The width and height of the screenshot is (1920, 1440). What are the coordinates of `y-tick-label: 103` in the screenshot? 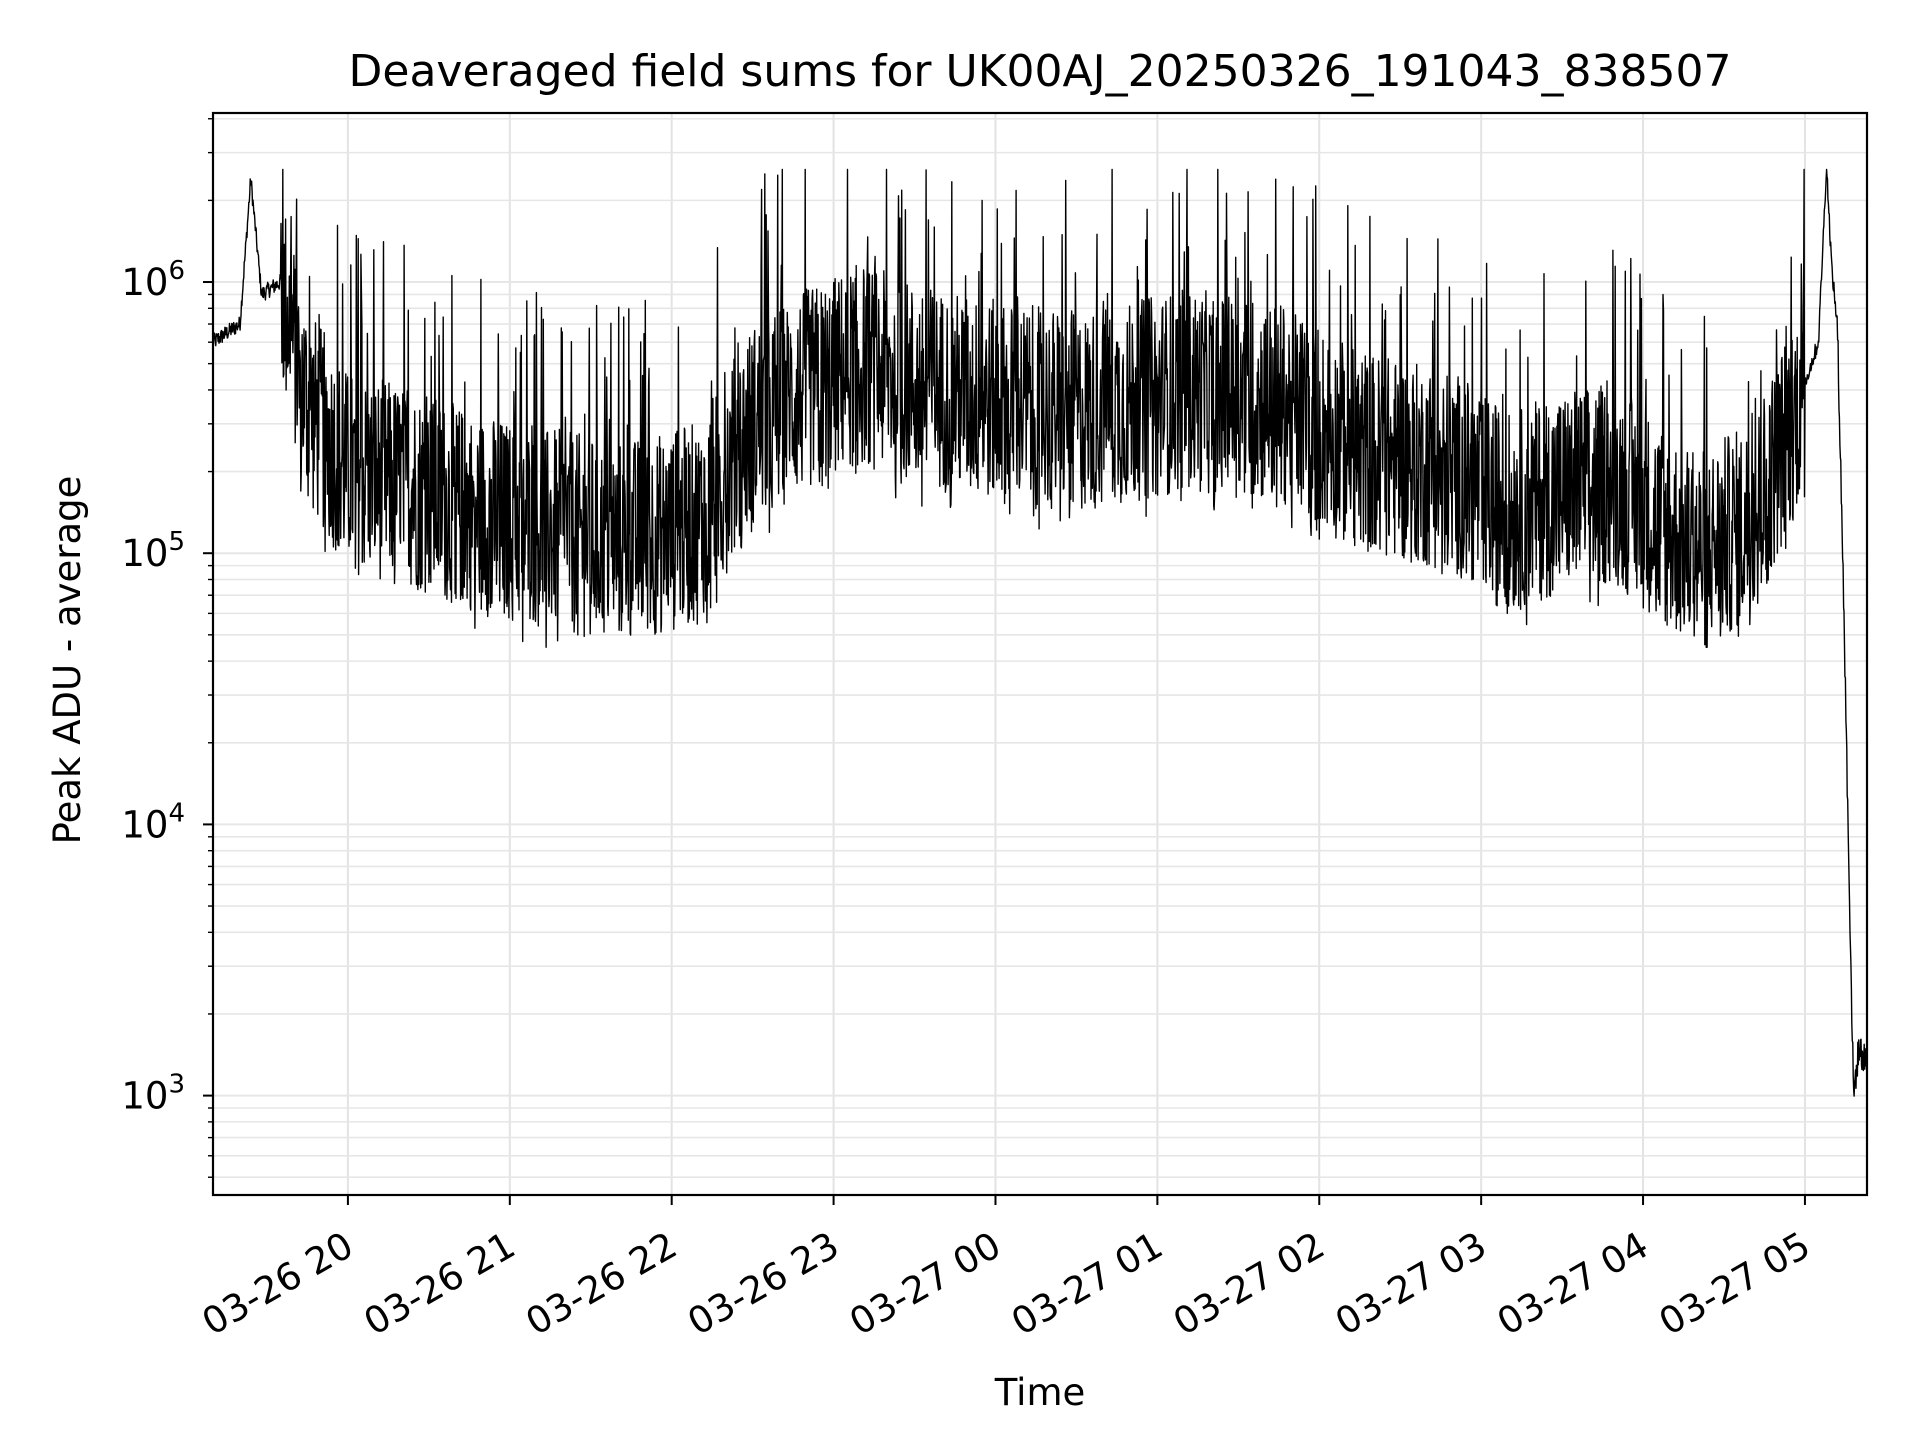 It's located at (153, 1094).